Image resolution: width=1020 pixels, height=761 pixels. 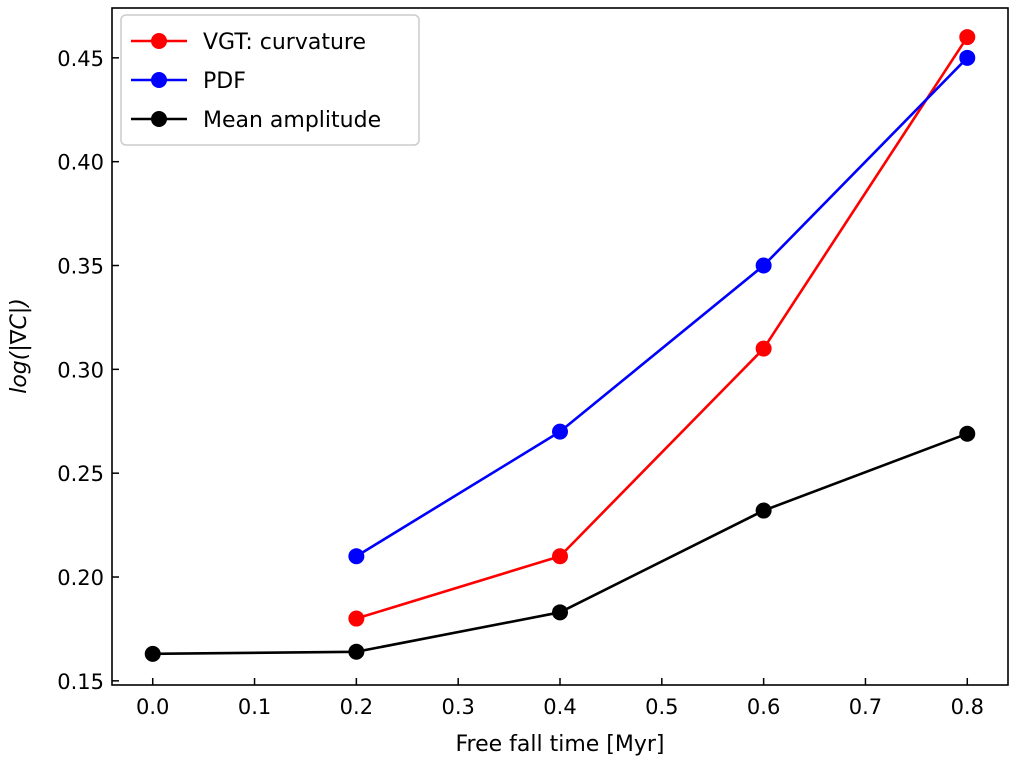 What do you see at coordinates (80, 163) in the screenshot?
I see `y-tick-label: 0.40` at bounding box center [80, 163].